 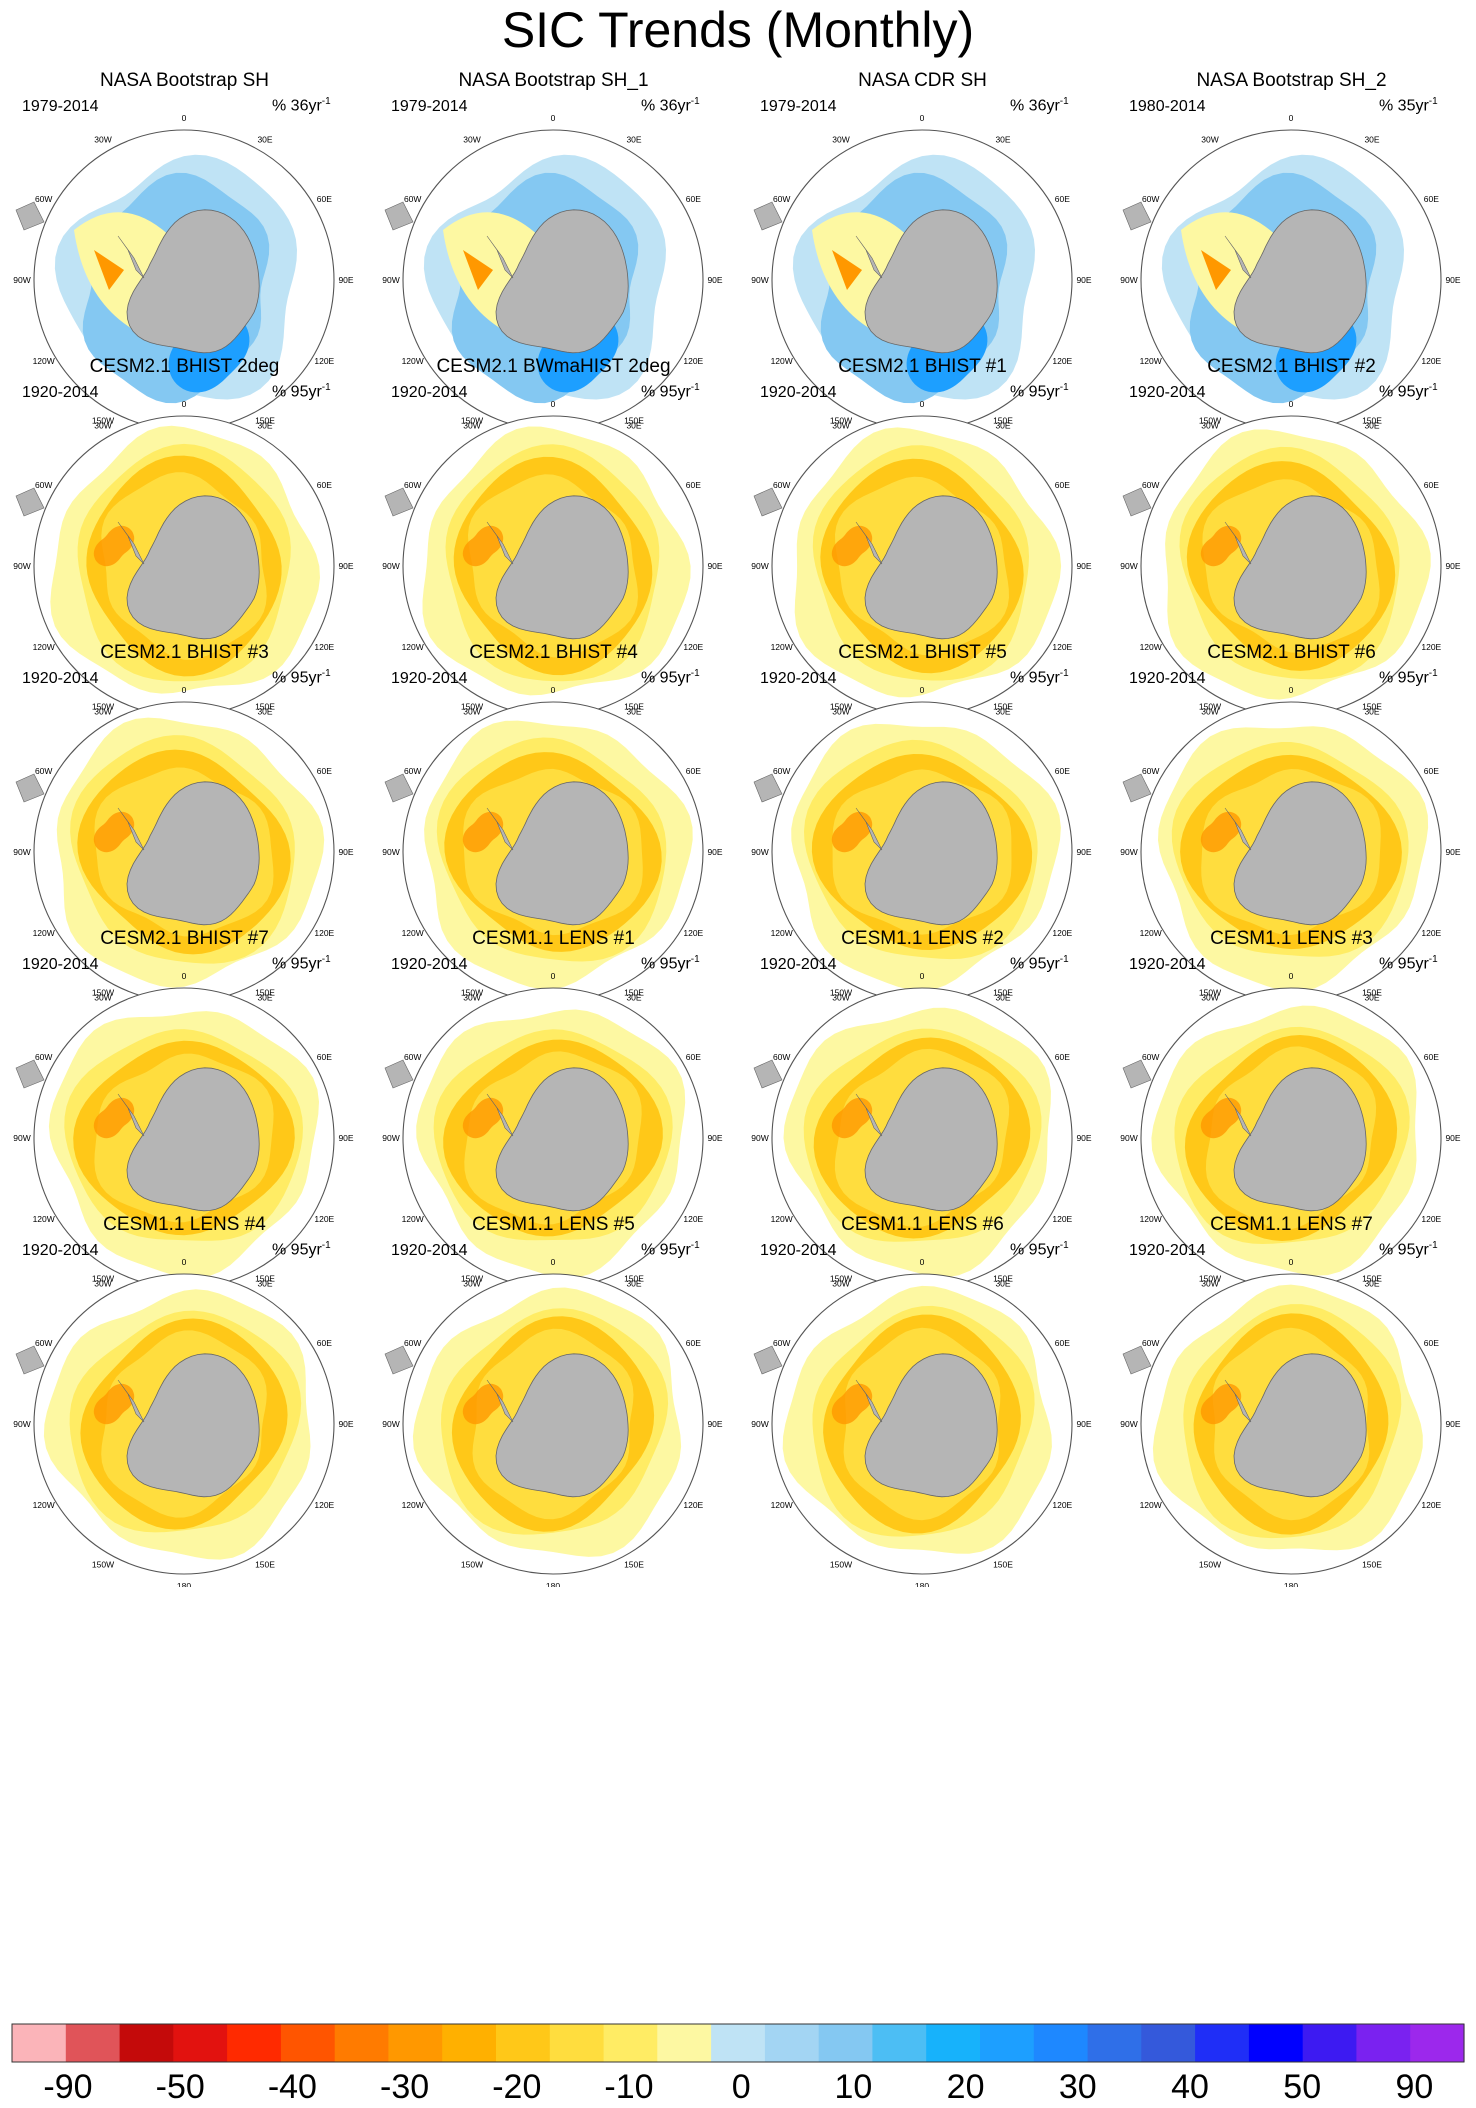 I want to click on unit-scale: 36yr, so click(x=675, y=106).